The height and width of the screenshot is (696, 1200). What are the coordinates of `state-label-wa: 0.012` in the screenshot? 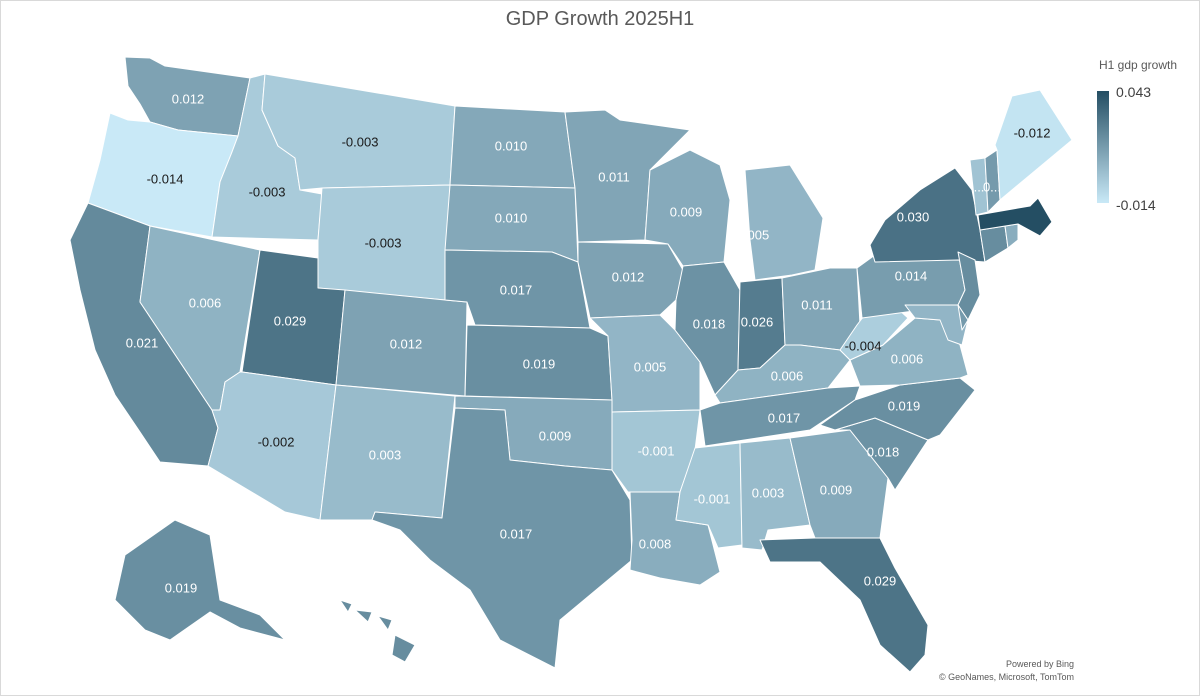 It's located at (188, 98).